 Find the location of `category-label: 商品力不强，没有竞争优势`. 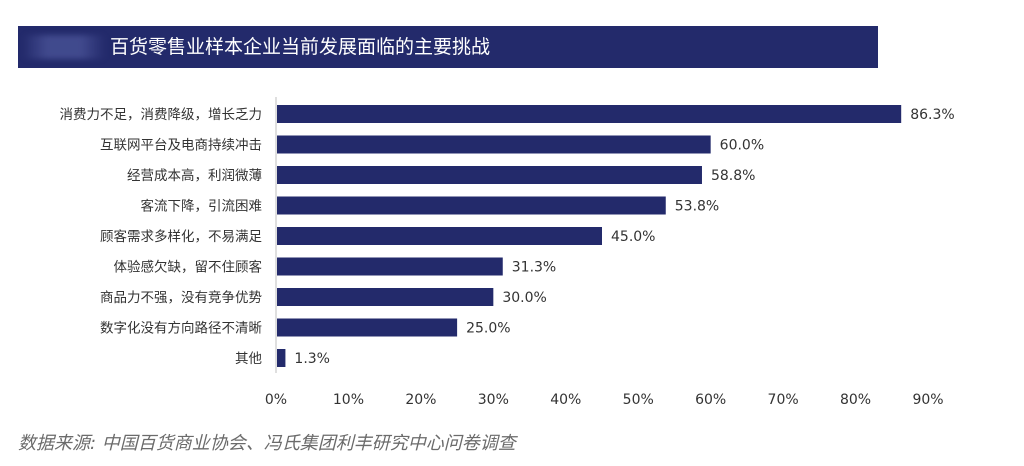

category-label: 商品力不强，没有竞争优势 is located at coordinates (181, 297).